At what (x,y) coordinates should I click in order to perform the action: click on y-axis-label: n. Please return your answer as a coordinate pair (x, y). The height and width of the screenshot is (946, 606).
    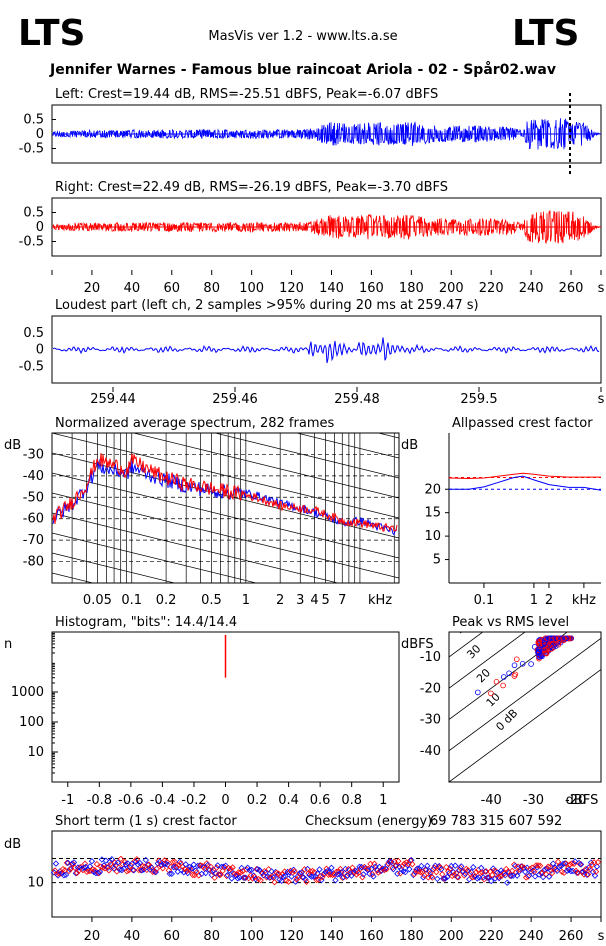
    Looking at the image, I should click on (8, 644).